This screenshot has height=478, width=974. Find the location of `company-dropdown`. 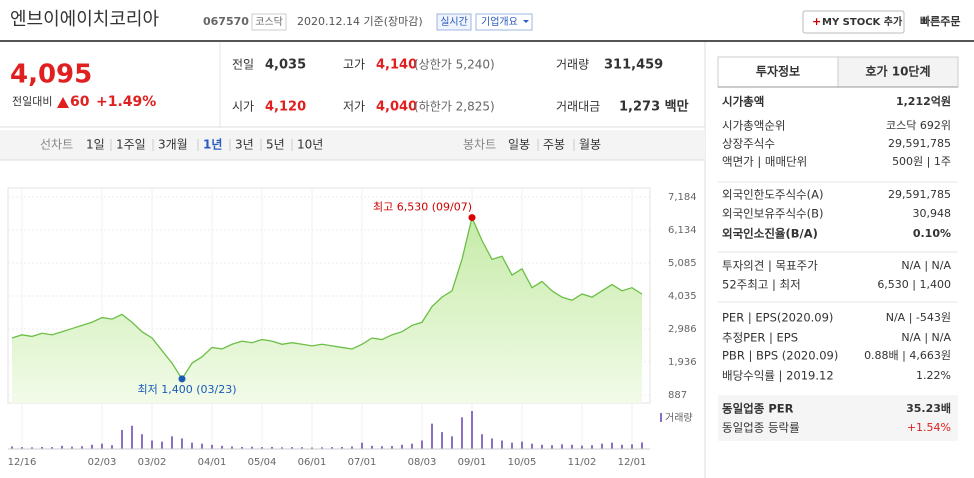

company-dropdown is located at coordinates (504, 22).